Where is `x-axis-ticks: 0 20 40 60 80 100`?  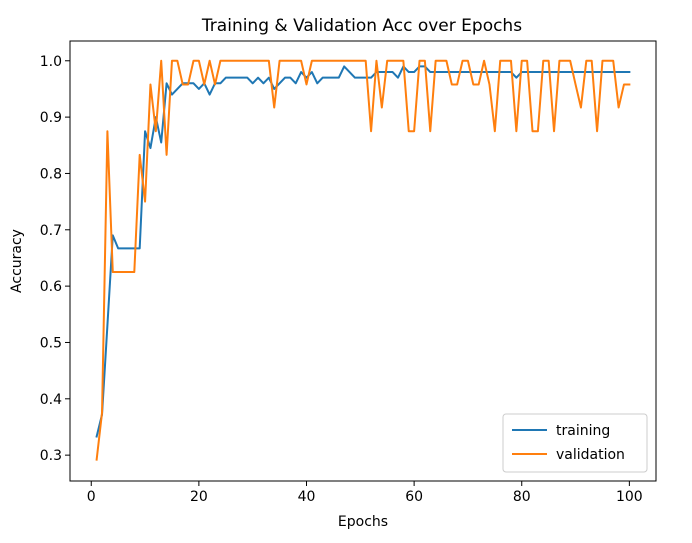 x-axis-ticks: 0 20 40 60 80 100 is located at coordinates (365, 493).